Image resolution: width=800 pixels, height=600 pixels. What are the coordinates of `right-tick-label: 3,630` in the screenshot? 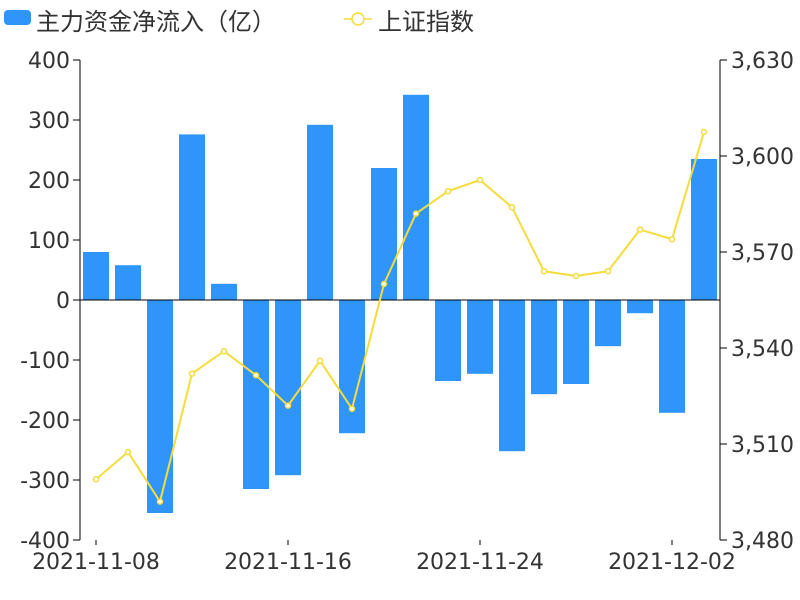 It's located at (762, 61).